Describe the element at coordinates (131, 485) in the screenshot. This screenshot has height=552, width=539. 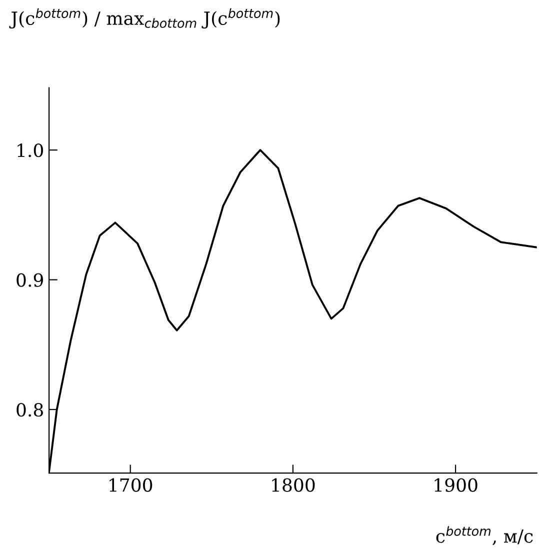
I see `x-tick-label: 1700` at that location.